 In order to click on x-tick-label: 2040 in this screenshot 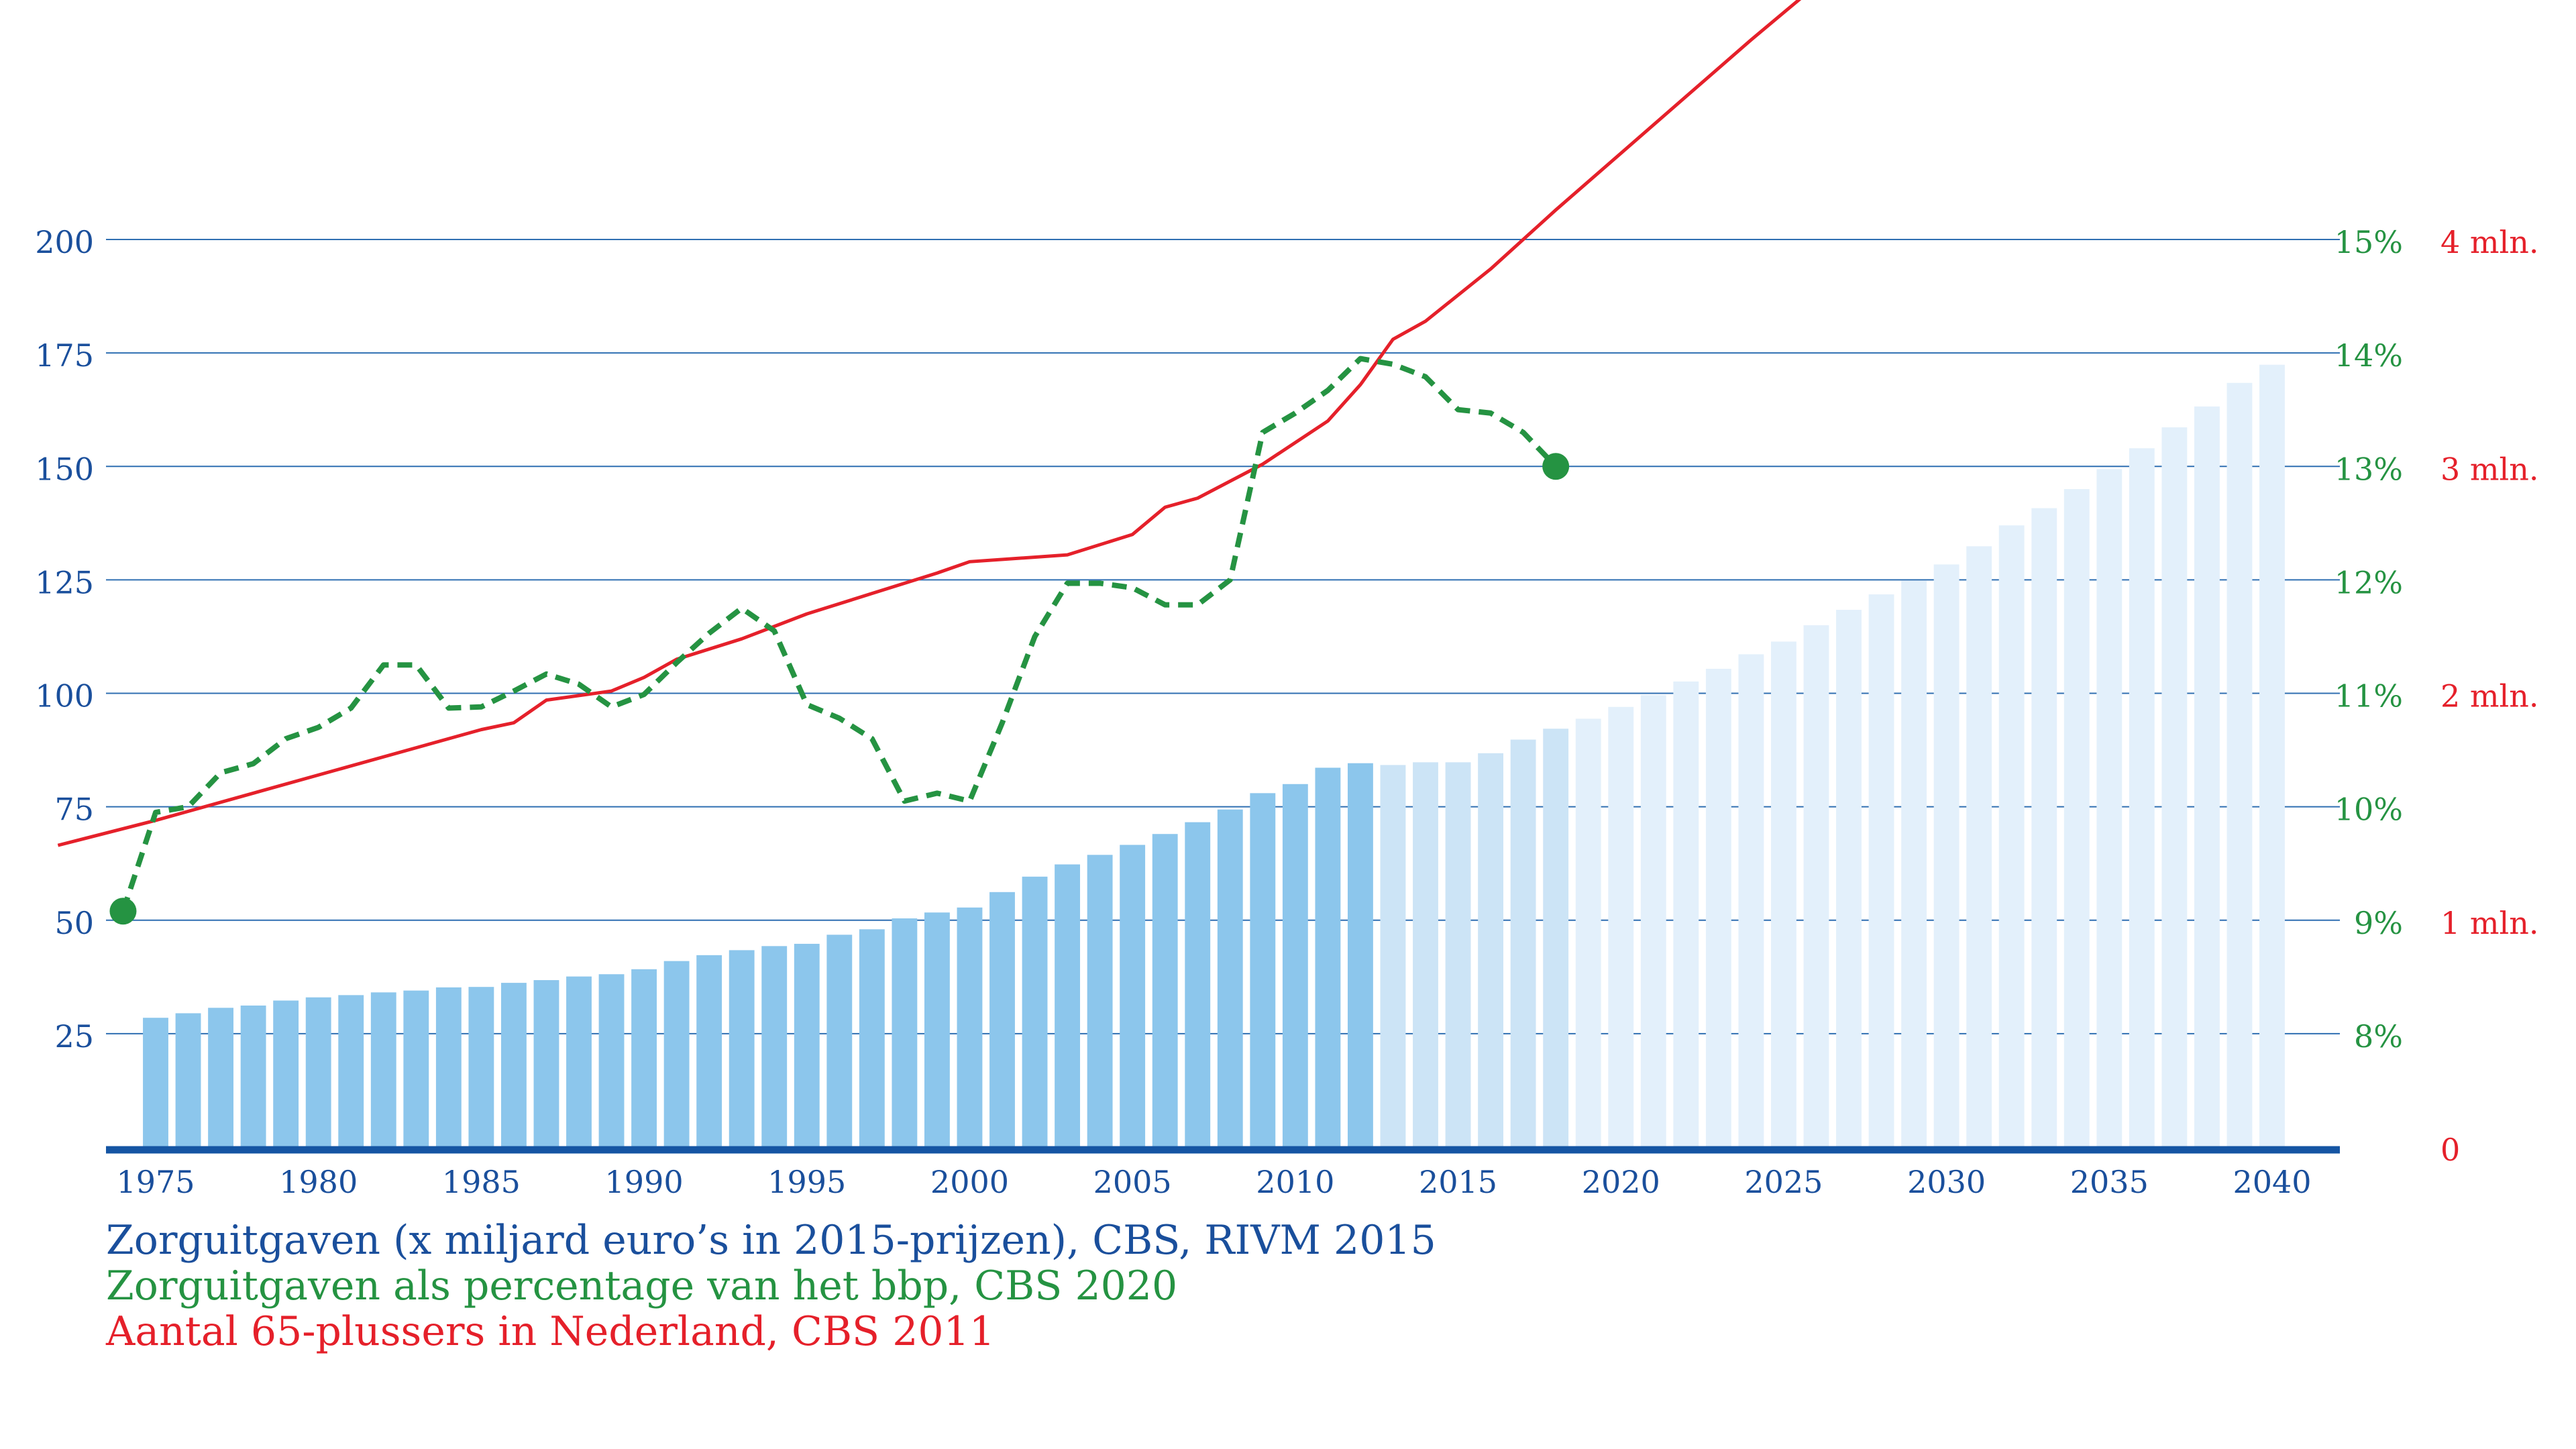, I will do `click(2272, 1182)`.